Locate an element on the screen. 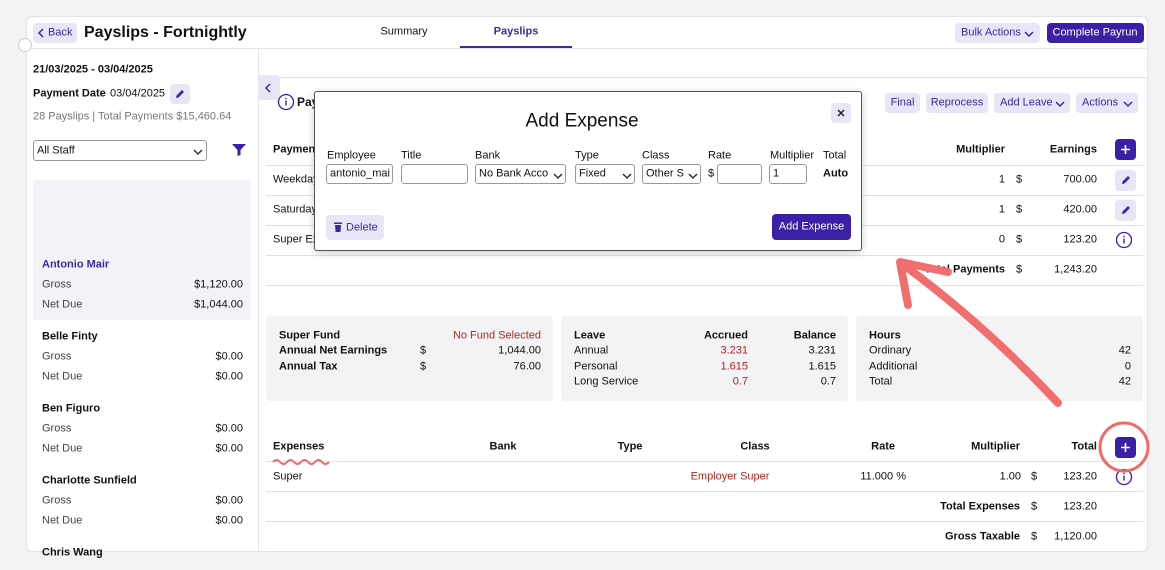 This screenshot has height=570, width=1165. text: $1,044.00 is located at coordinates (218, 304).